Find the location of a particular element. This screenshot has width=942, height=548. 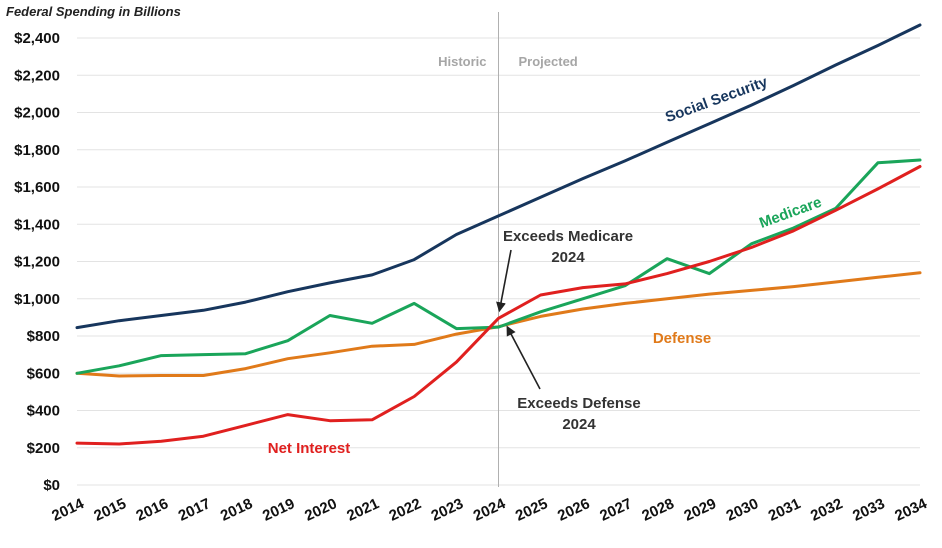

series-label-net-interest: Net Interest is located at coordinates (309, 448).